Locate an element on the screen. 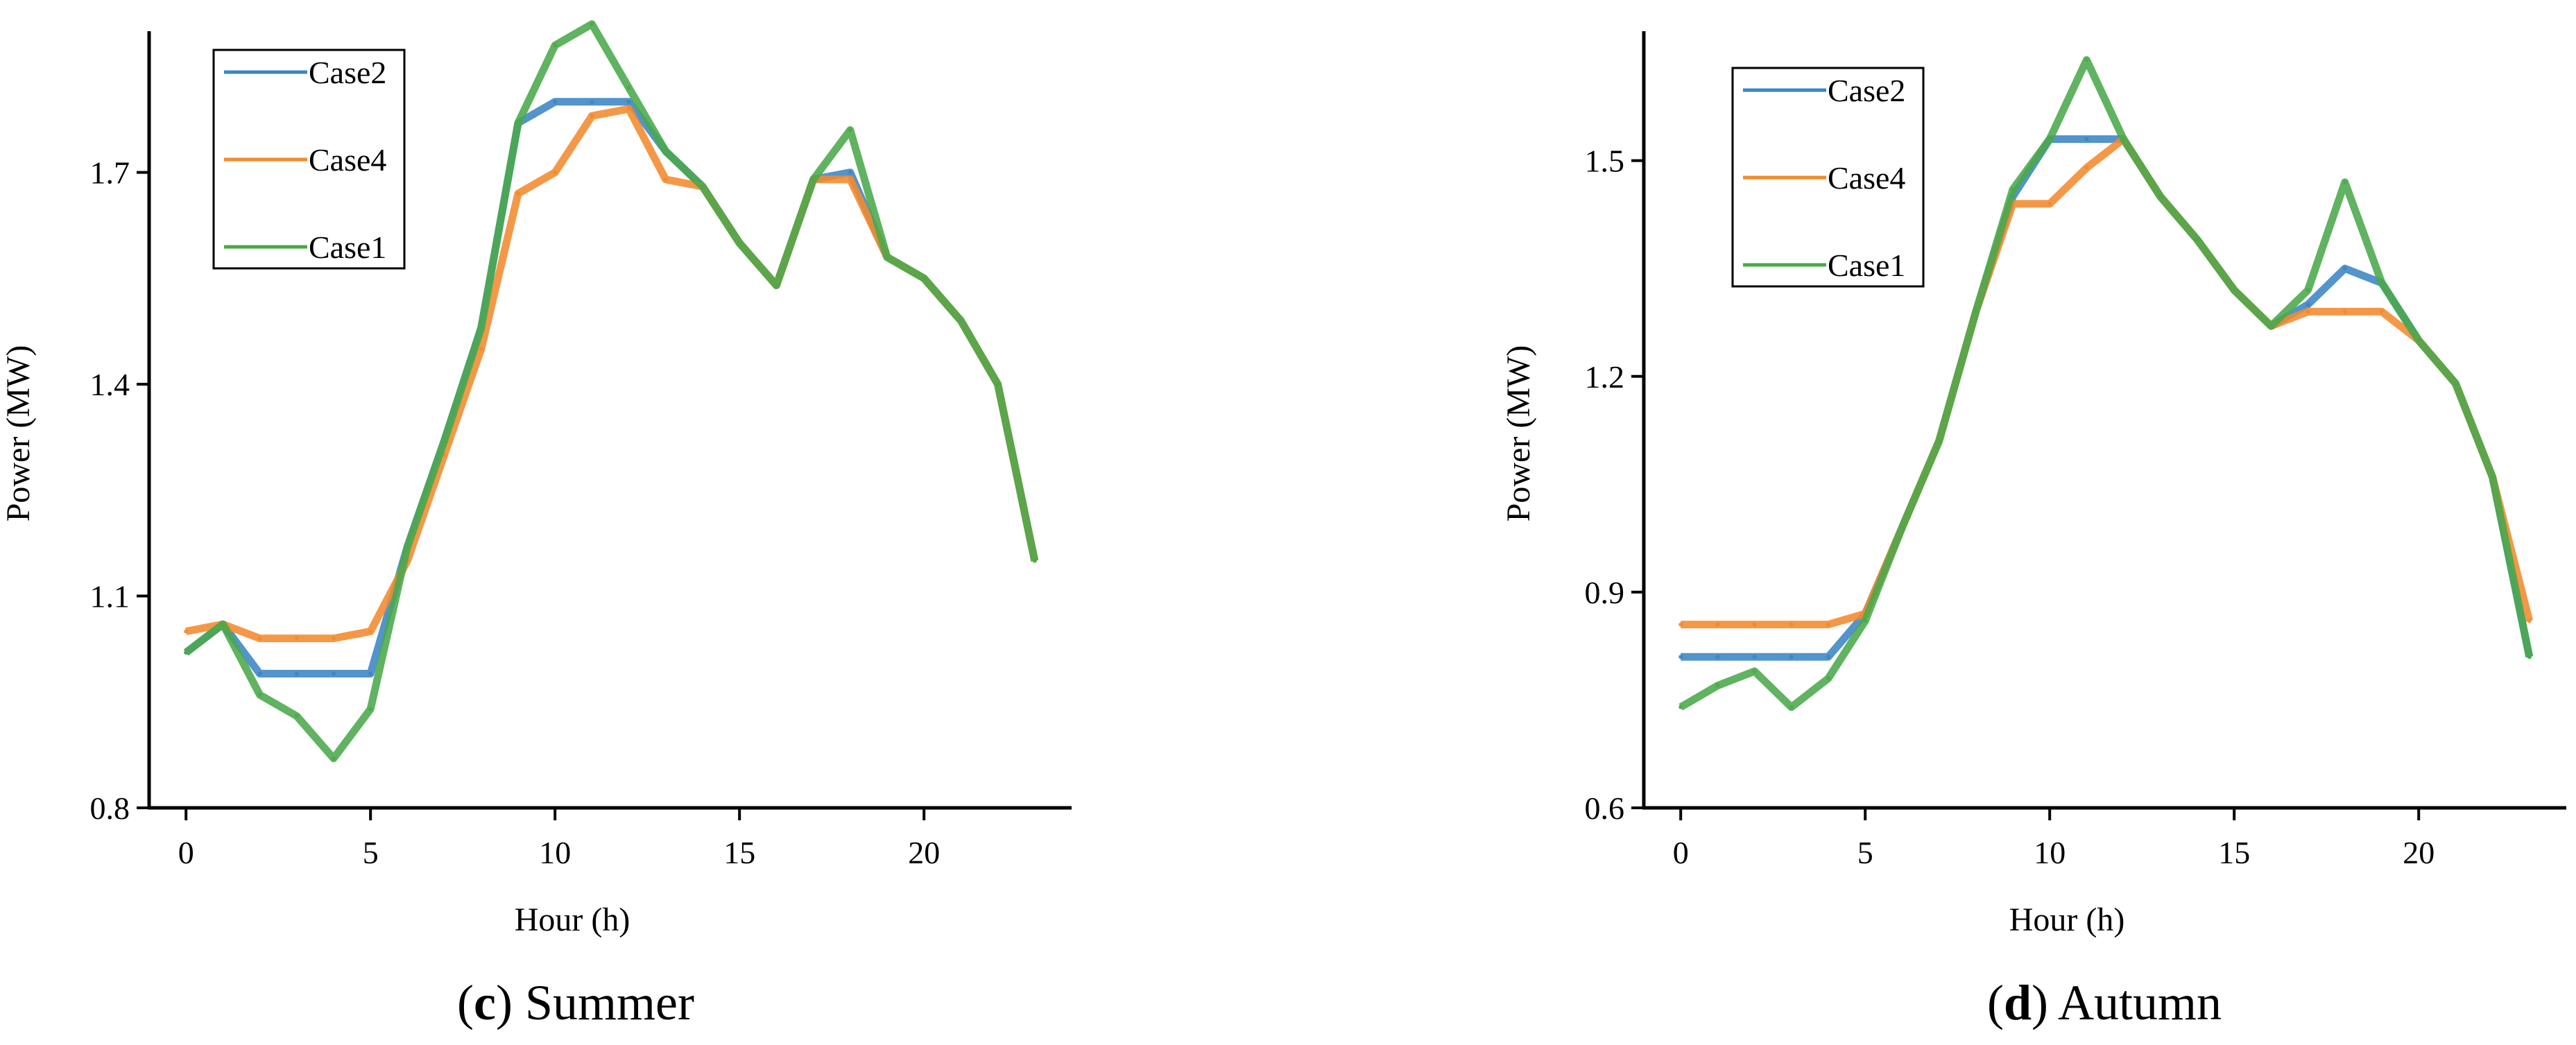 The image size is (2576, 1045). legend-label-case2: Case2 is located at coordinates (347, 72).